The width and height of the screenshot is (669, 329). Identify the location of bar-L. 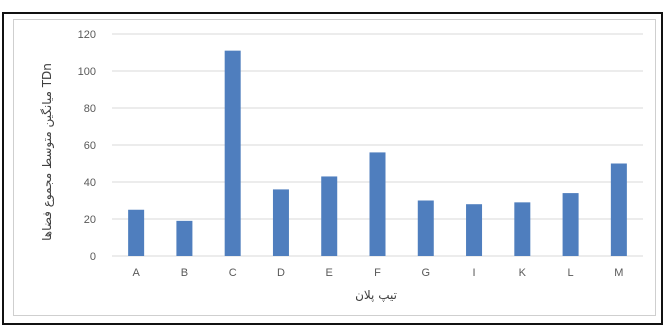
(570, 224).